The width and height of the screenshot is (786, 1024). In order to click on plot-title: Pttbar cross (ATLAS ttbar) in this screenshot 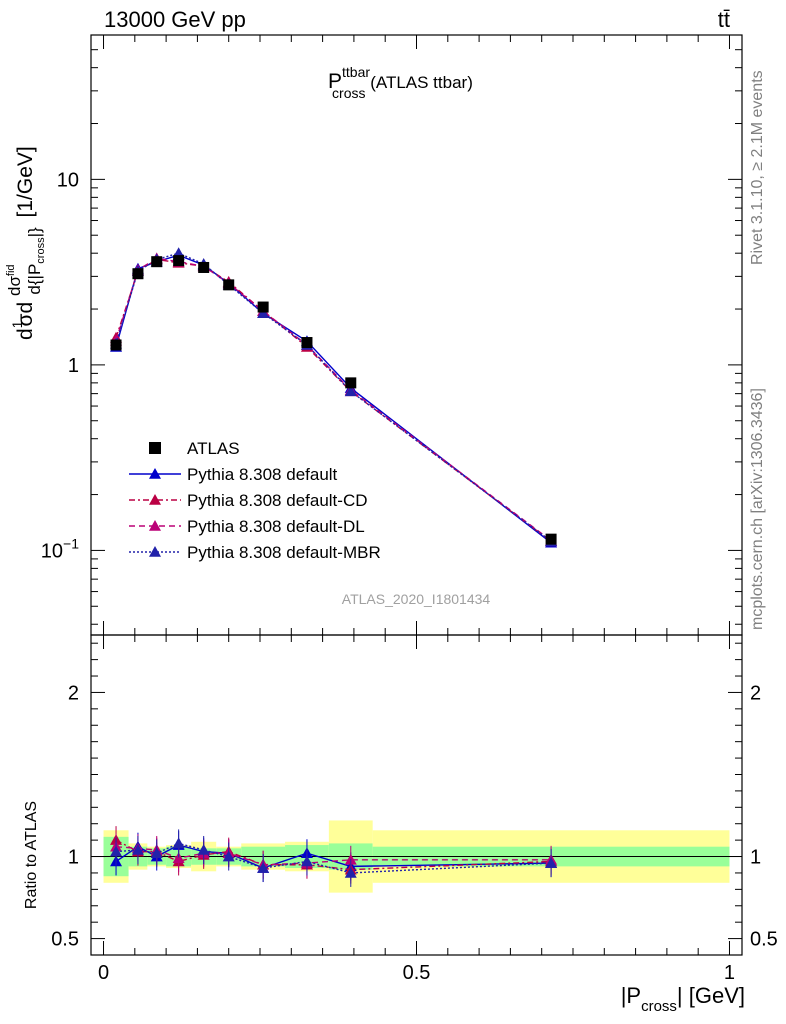, I will do `click(400, 82)`.